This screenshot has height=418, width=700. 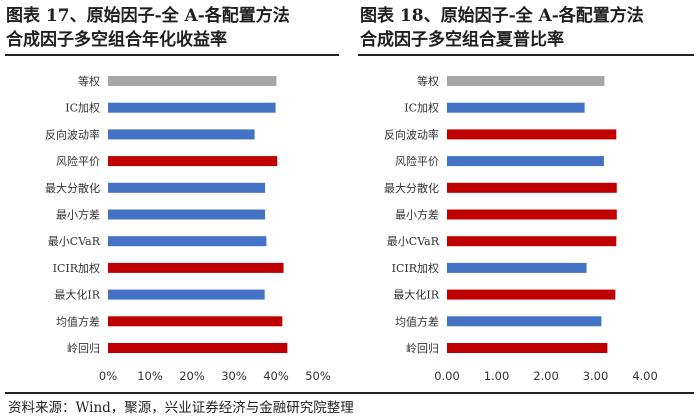 I want to click on title-divider-right, so click(x=526, y=55).